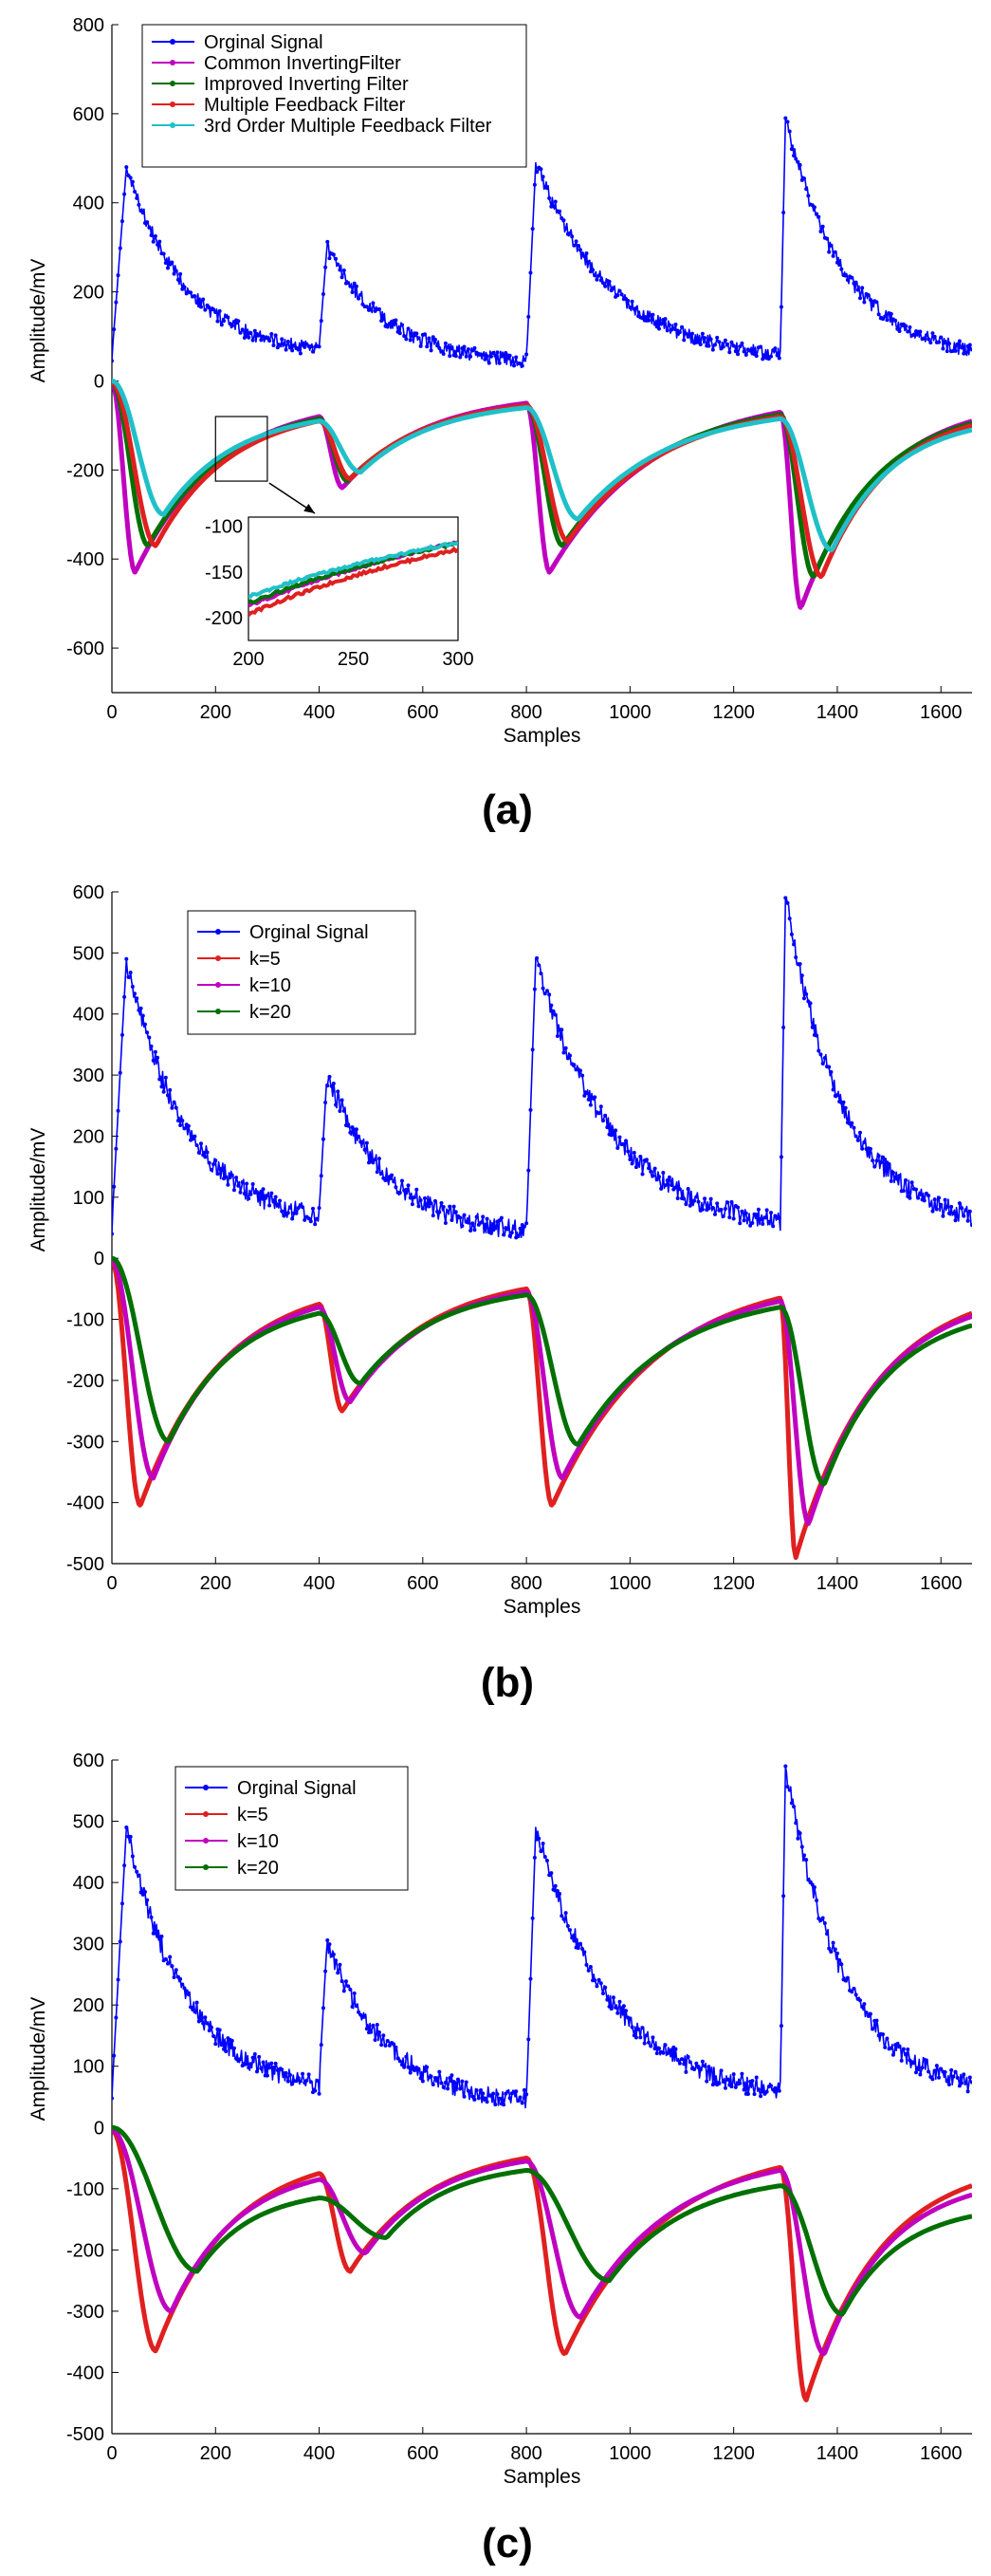 The width and height of the screenshot is (991, 2576). What do you see at coordinates (111, 1583) in the screenshot?
I see `x-tick-label: 0` at bounding box center [111, 1583].